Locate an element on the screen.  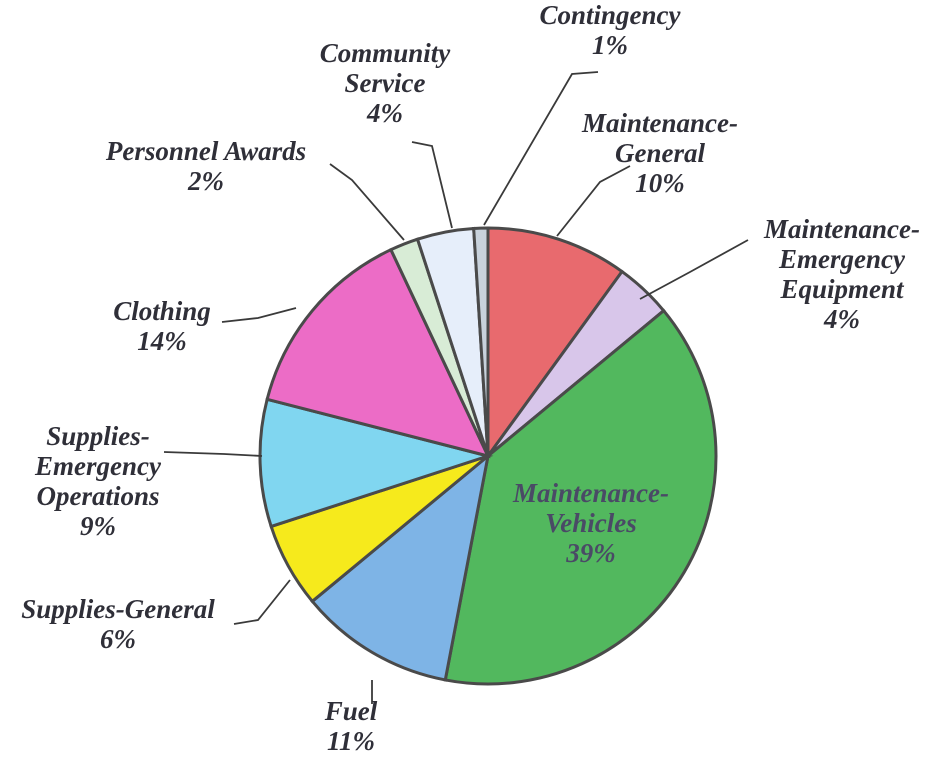
slice-label-personnel-awards: Personnel Awards 2% is located at coordinates (205, 166).